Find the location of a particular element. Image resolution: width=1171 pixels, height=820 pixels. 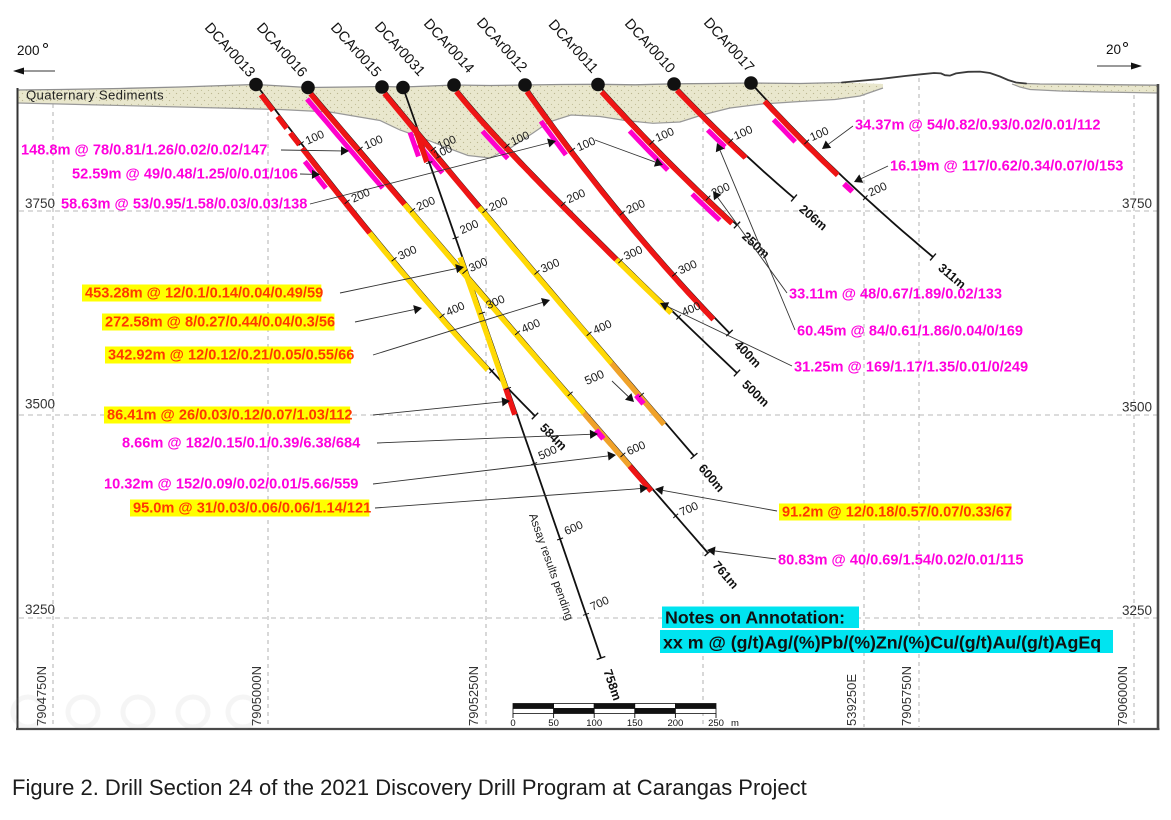

svg-text: Notes on Annotation: is located at coordinates (755, 618).